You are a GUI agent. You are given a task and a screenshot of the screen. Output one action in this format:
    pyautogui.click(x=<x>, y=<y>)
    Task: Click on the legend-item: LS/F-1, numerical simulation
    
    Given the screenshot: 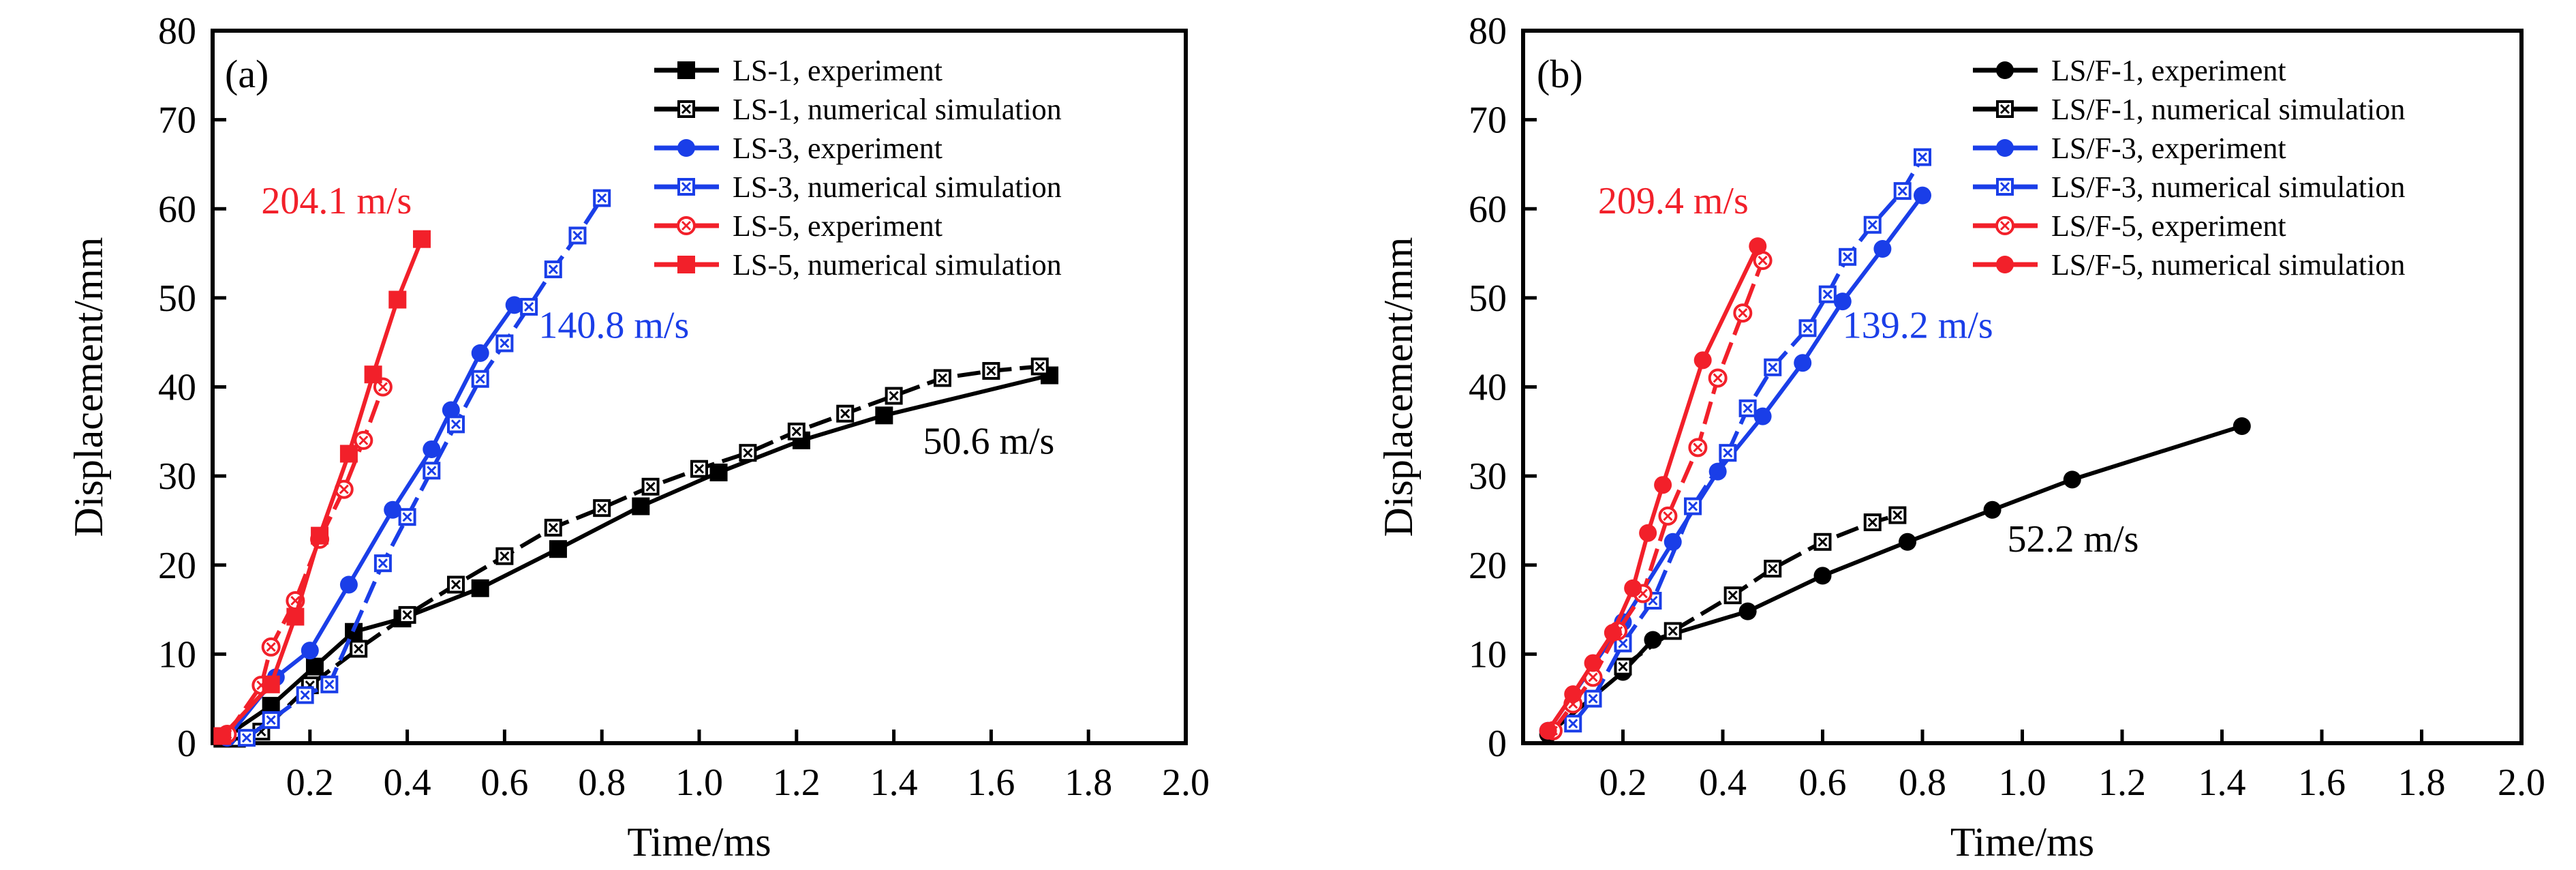 What is the action you would take?
    pyautogui.click(x=2189, y=109)
    